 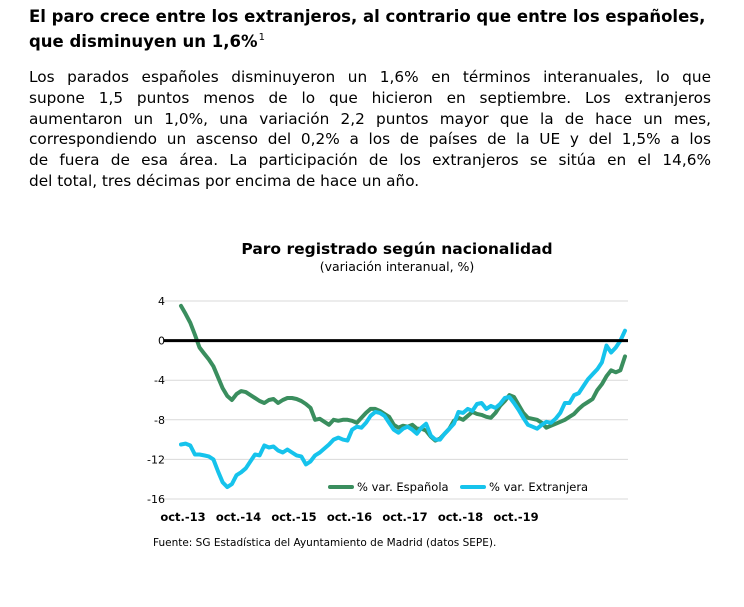 I want to click on x-tick-label: oct.-18, so click(x=460, y=517).